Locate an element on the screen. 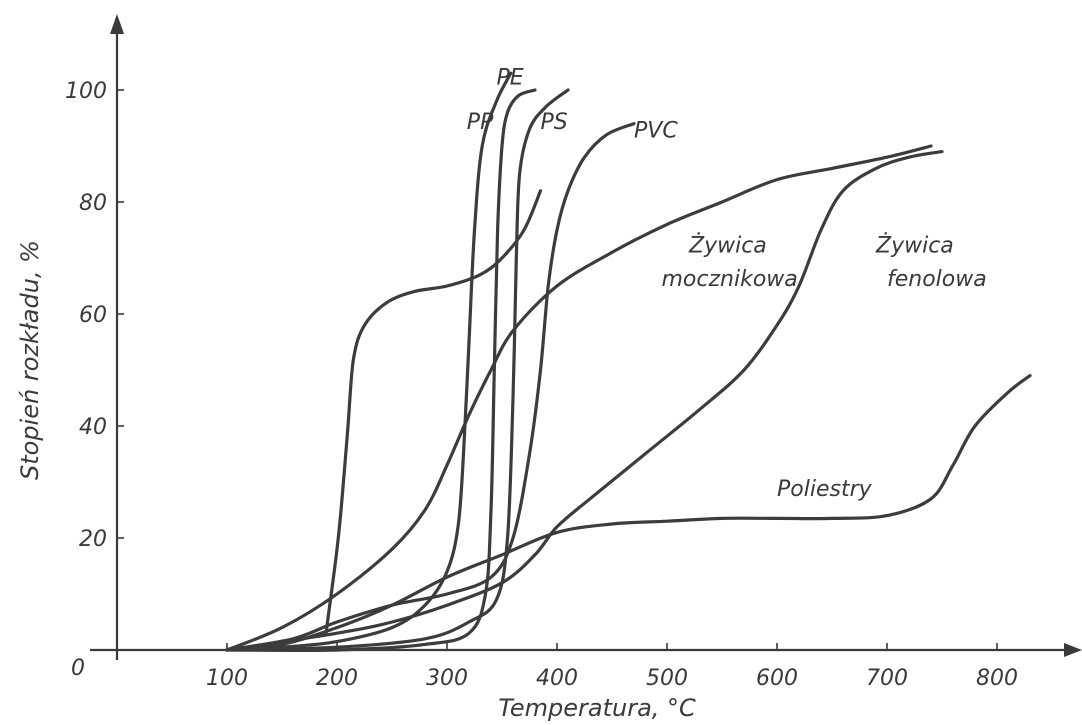  y-tick-label: 100 is located at coordinates (86, 91).